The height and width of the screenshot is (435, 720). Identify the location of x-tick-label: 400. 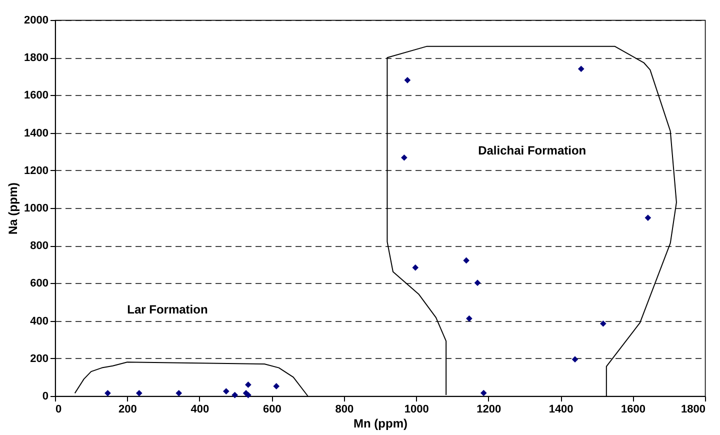
(200, 410).